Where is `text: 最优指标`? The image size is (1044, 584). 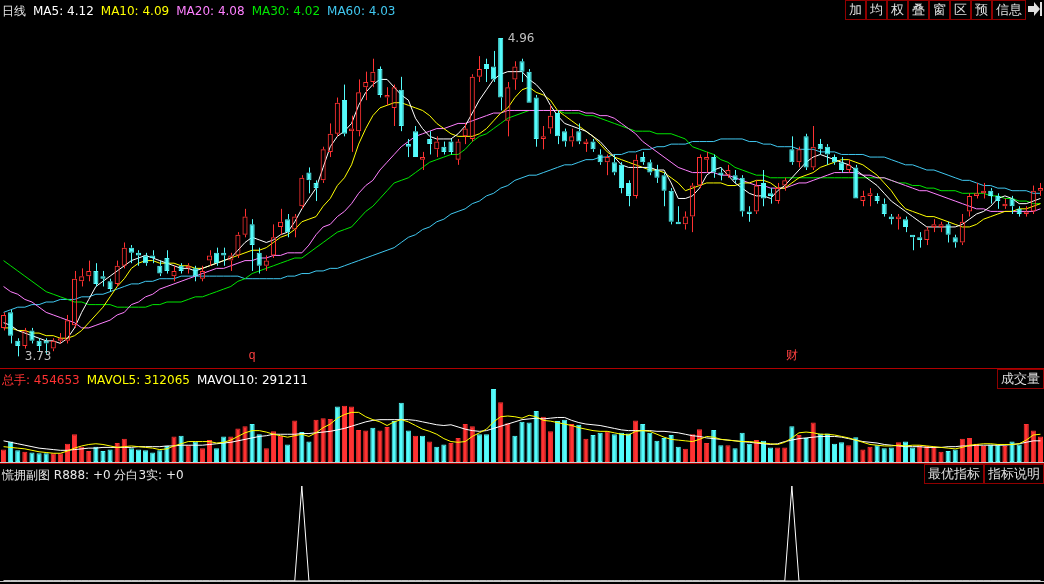
text: 最优指标 is located at coordinates (954, 474).